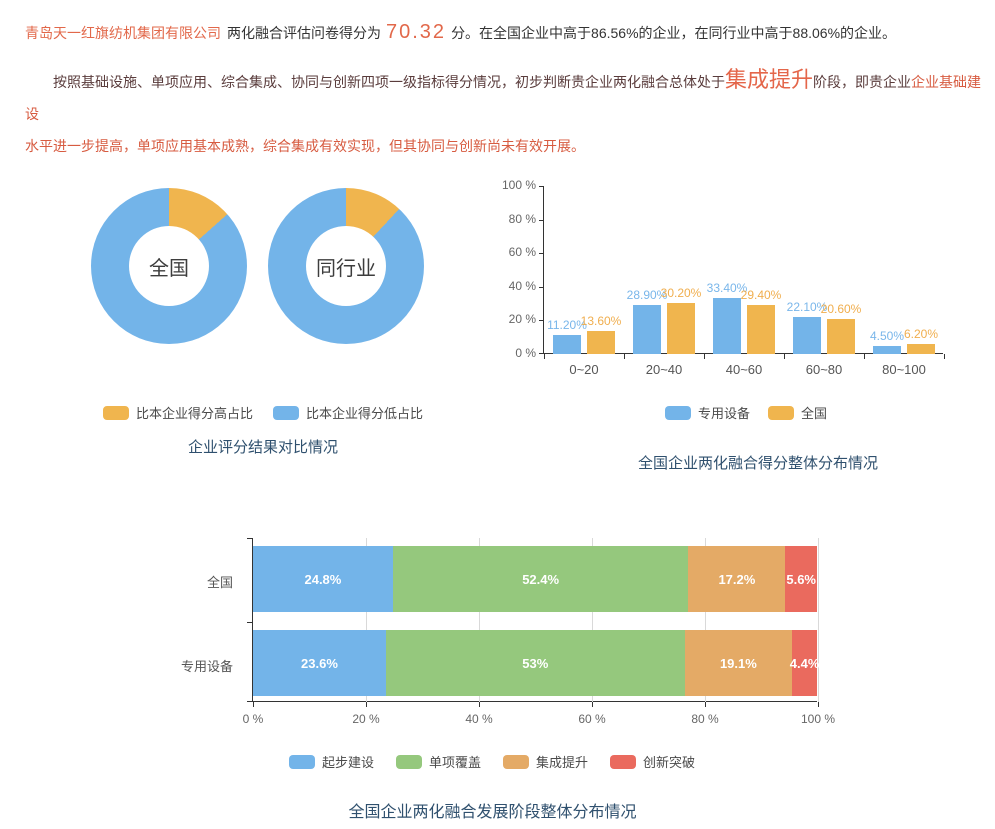 This screenshot has width=995, height=829. What do you see at coordinates (366, 719) in the screenshot?
I see `x-axis-tick-label: 20 %` at bounding box center [366, 719].